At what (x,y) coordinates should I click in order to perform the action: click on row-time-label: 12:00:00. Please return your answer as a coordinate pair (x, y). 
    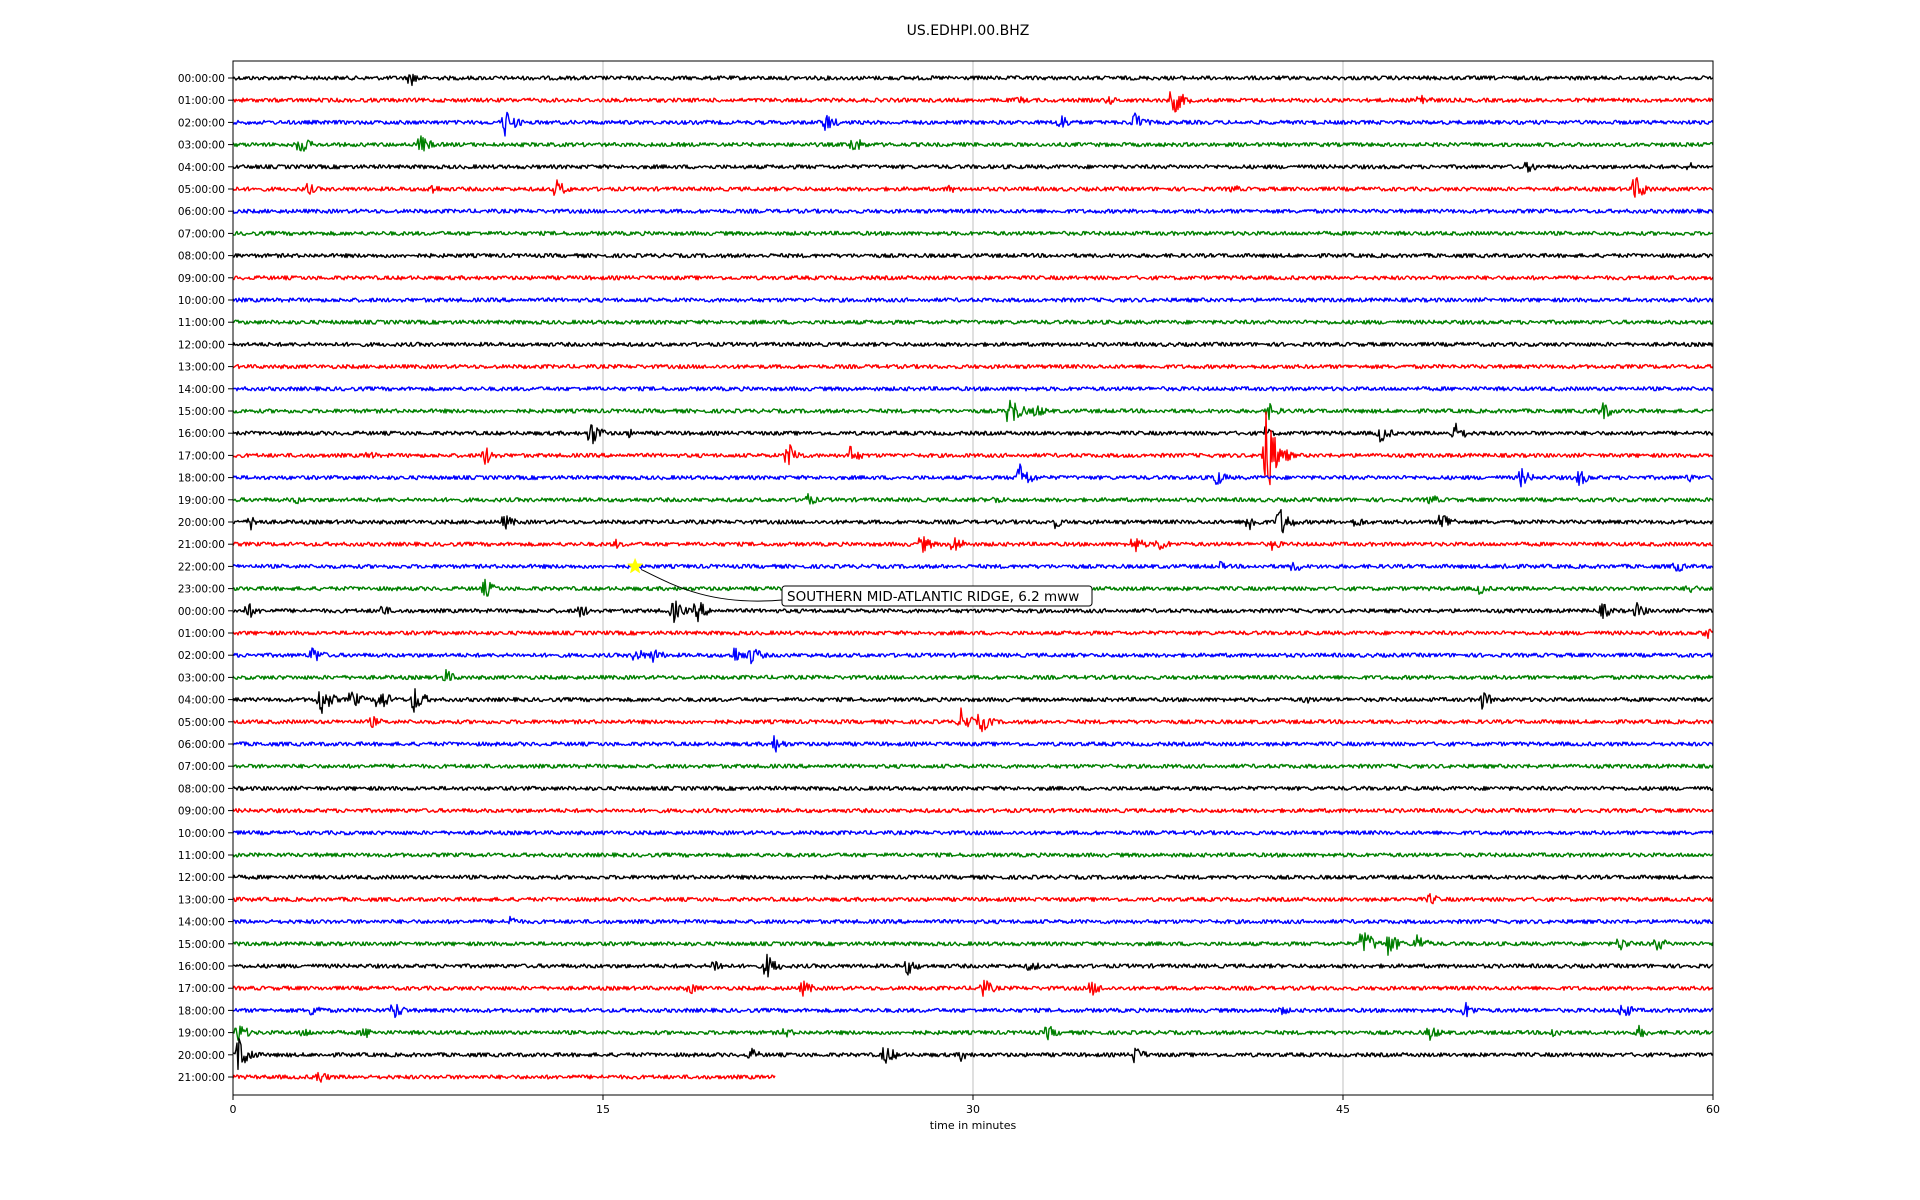
    Looking at the image, I should click on (201, 878).